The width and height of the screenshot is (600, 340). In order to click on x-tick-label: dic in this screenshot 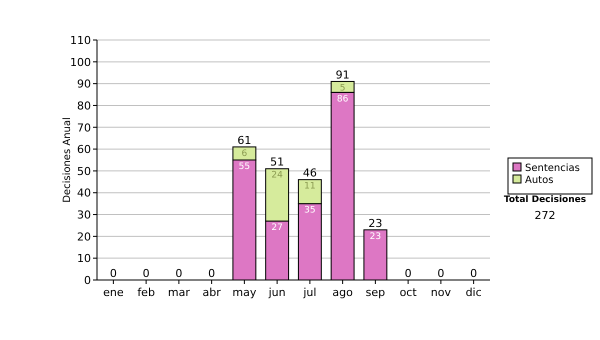, I will do `click(474, 292)`.